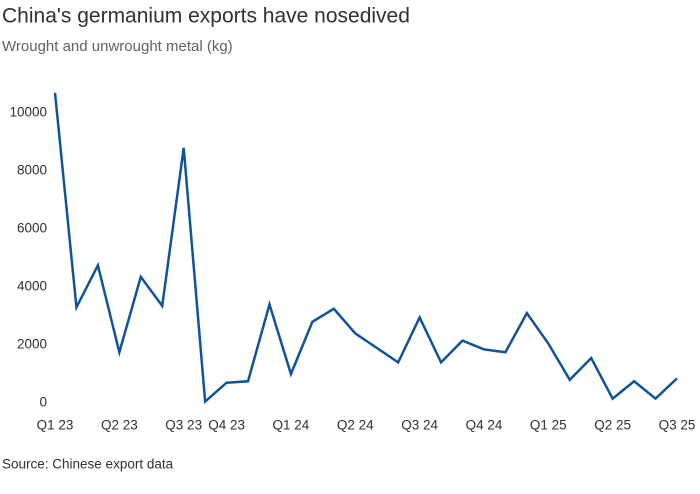 The image size is (700, 494). What do you see at coordinates (32, 170) in the screenshot?
I see `y-tick-label: 8000` at bounding box center [32, 170].